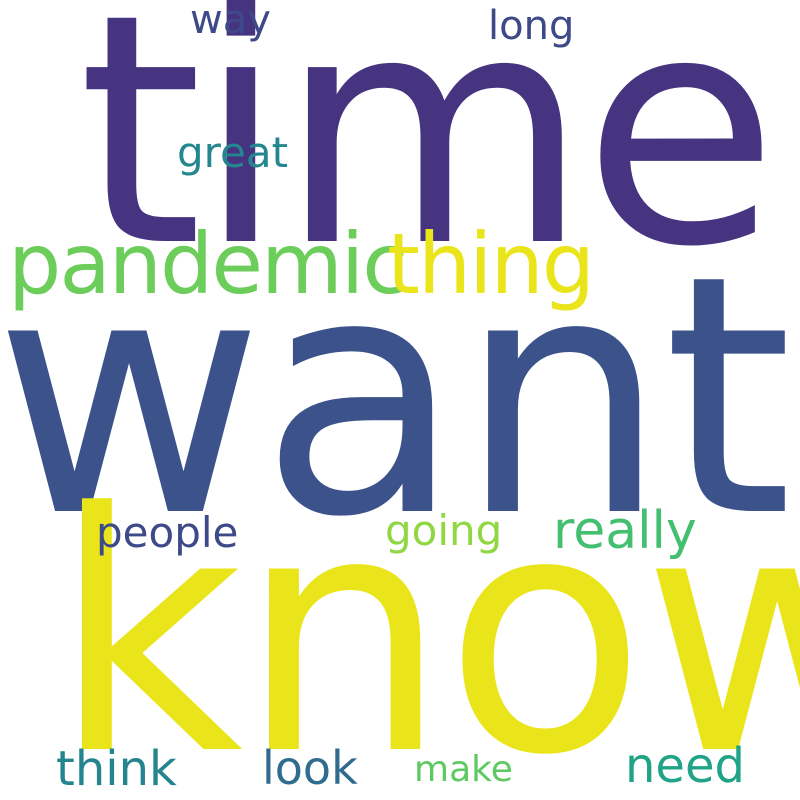 This screenshot has height=800, width=800. Describe the element at coordinates (116, 769) in the screenshot. I see `word-think: think` at that location.